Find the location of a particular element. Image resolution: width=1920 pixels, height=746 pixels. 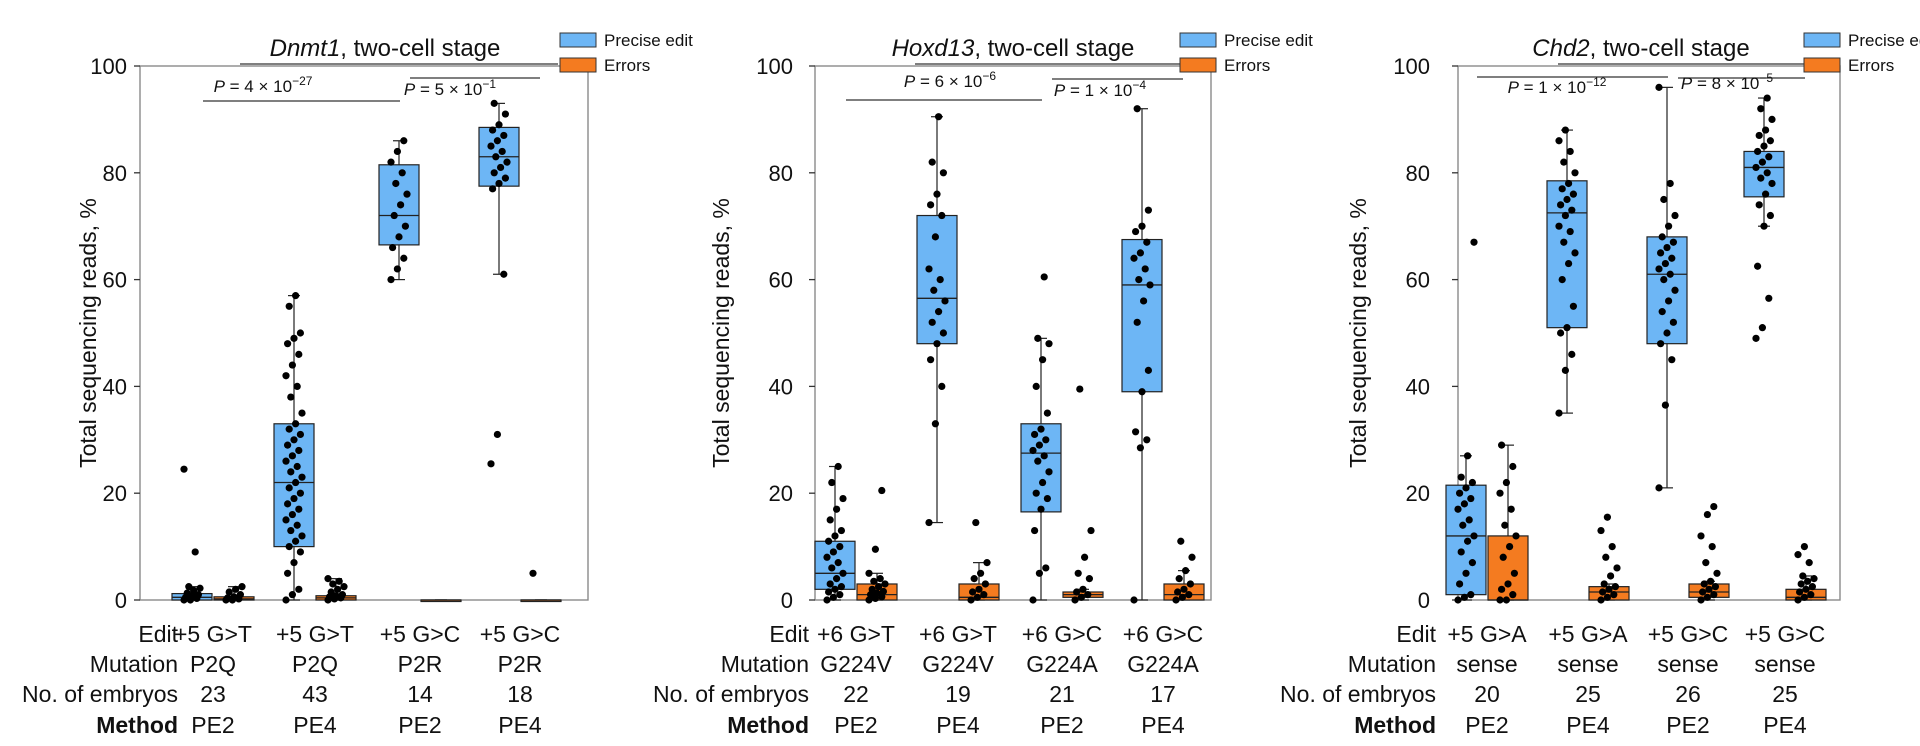

x-table-mutation: sense is located at coordinates (1784, 664).